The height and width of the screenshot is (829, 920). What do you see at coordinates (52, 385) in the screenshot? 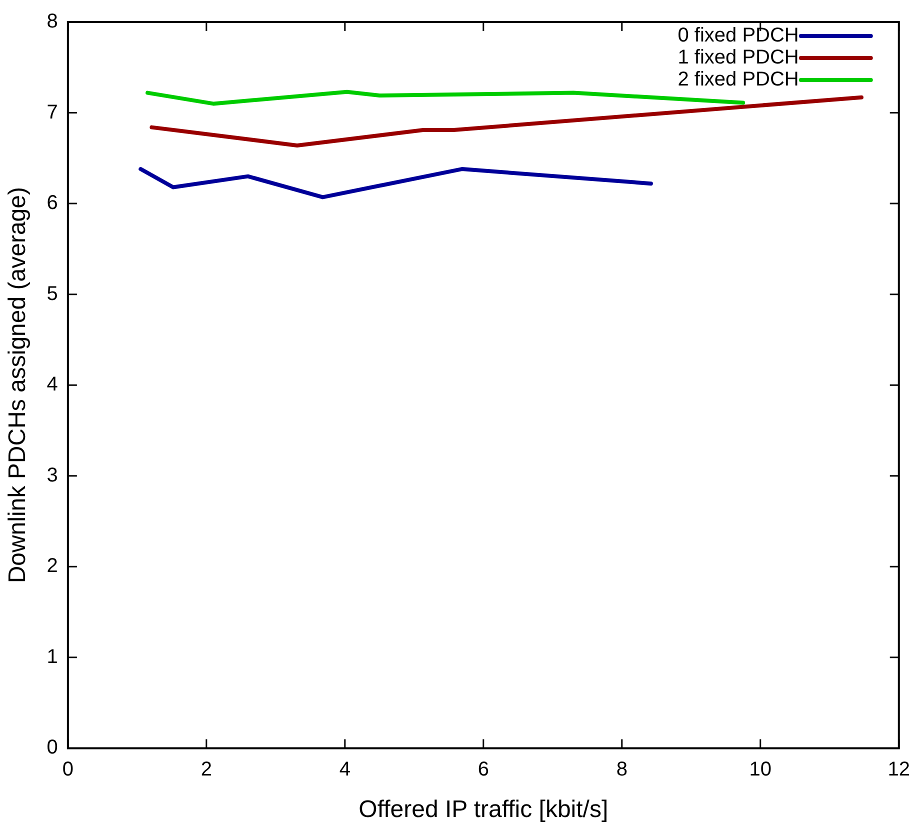
I see `y-tick-label: 4` at bounding box center [52, 385].